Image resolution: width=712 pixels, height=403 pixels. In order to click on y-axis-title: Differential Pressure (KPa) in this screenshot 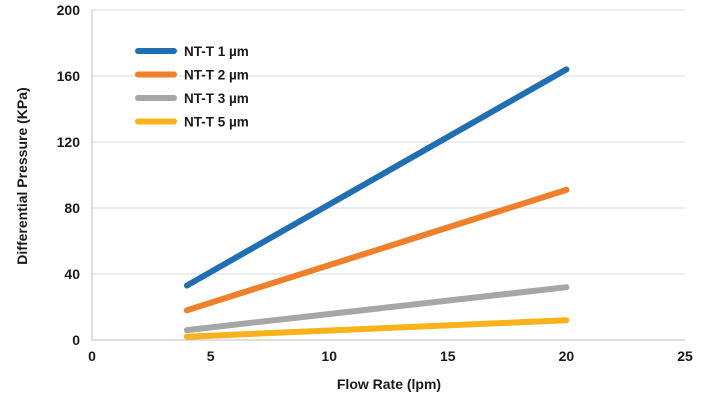, I will do `click(22, 175)`.